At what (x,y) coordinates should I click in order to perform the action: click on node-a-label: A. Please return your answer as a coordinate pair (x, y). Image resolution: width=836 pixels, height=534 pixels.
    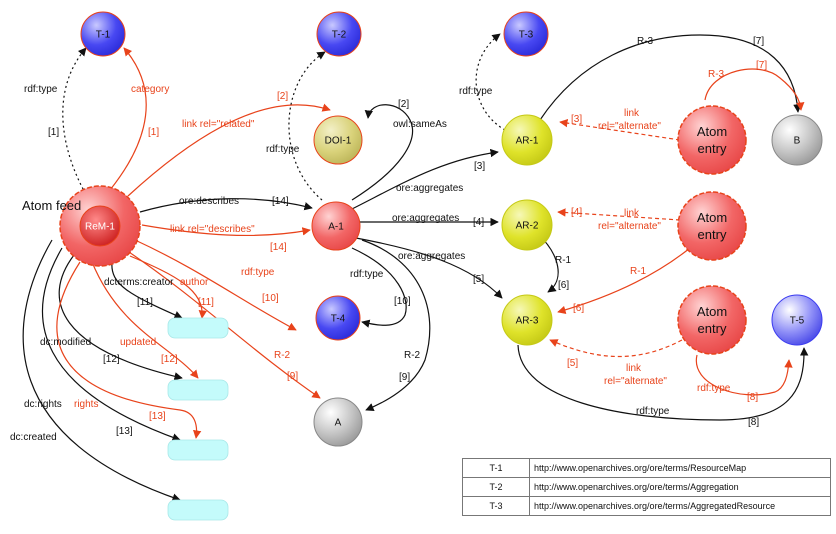
    Looking at the image, I should click on (338, 423).